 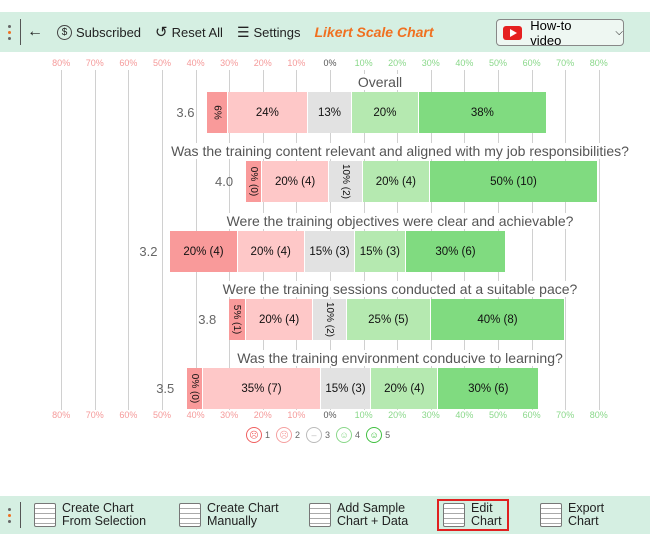 I want to click on bar-segment-3: 15% (3), so click(x=346, y=388).